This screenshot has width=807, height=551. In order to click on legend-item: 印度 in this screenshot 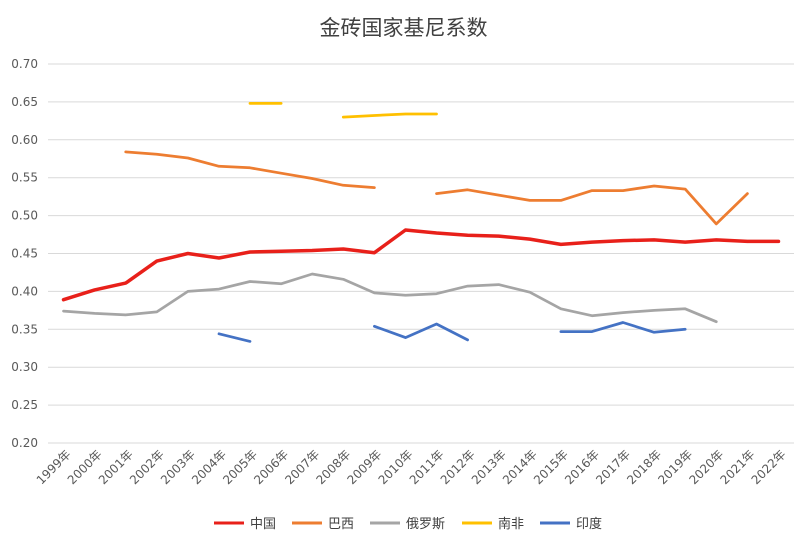, I will do `click(571, 524)`.